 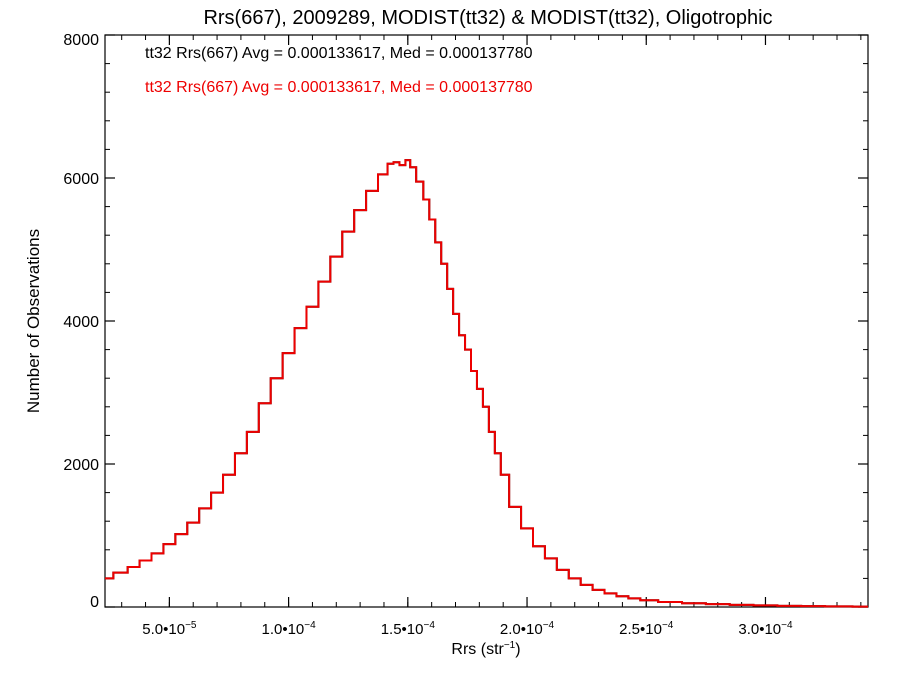 I want to click on x-tick-label: 2.5•10−4, so click(x=646, y=629).